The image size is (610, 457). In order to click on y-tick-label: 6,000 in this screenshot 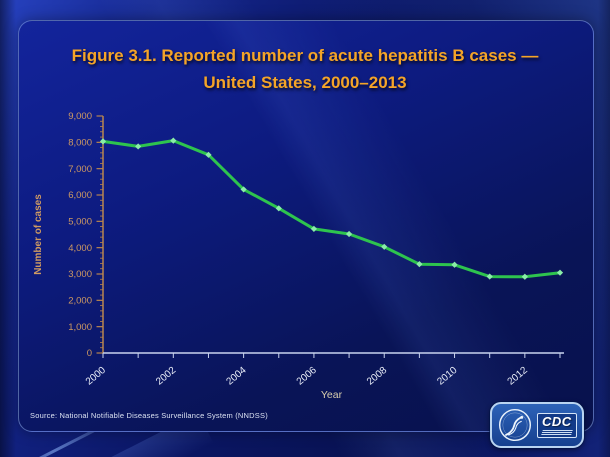, I will do `click(80, 195)`.